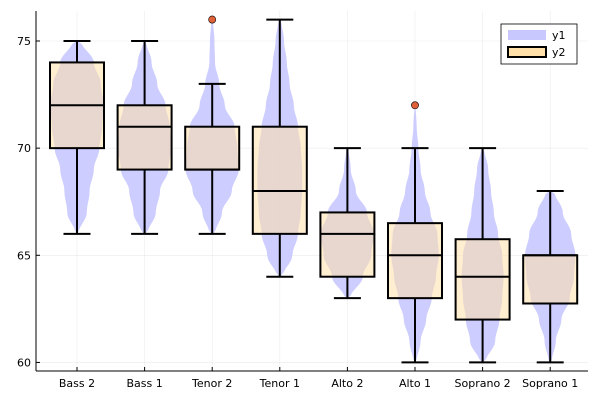  I want to click on x-tick-label: Soprano 1, so click(550, 383).